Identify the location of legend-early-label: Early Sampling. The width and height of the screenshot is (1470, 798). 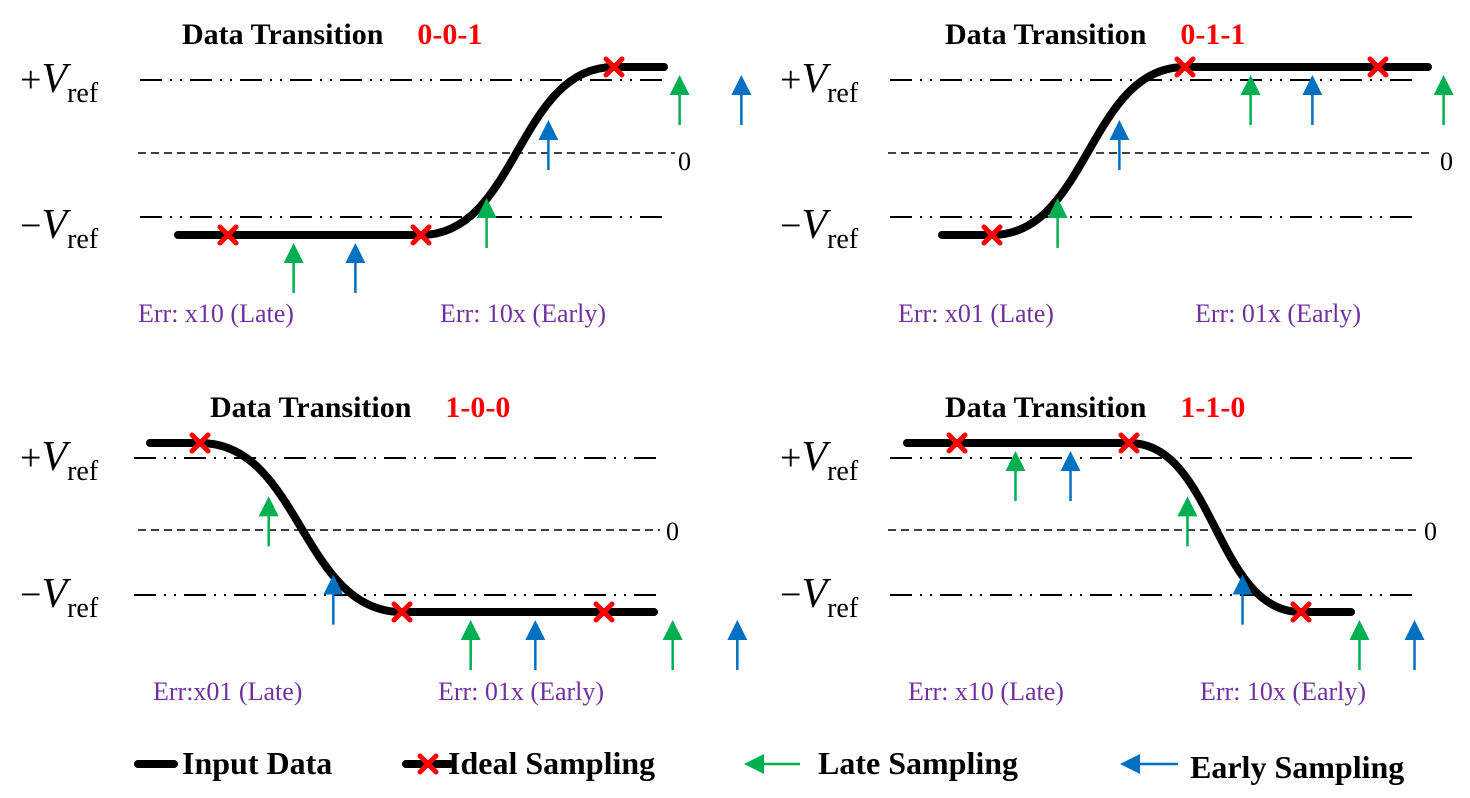
(1297, 767).